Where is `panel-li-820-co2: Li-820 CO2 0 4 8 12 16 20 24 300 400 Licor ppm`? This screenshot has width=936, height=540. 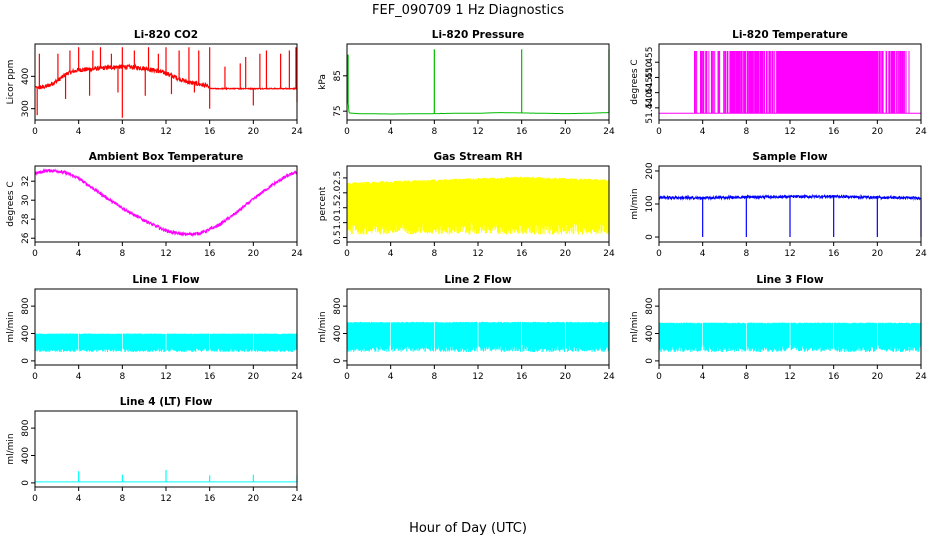 panel-li-820-co2: Li-820 CO2 0 4 8 12 16 20 24 300 400 Licor ppm is located at coordinates (154, 83).